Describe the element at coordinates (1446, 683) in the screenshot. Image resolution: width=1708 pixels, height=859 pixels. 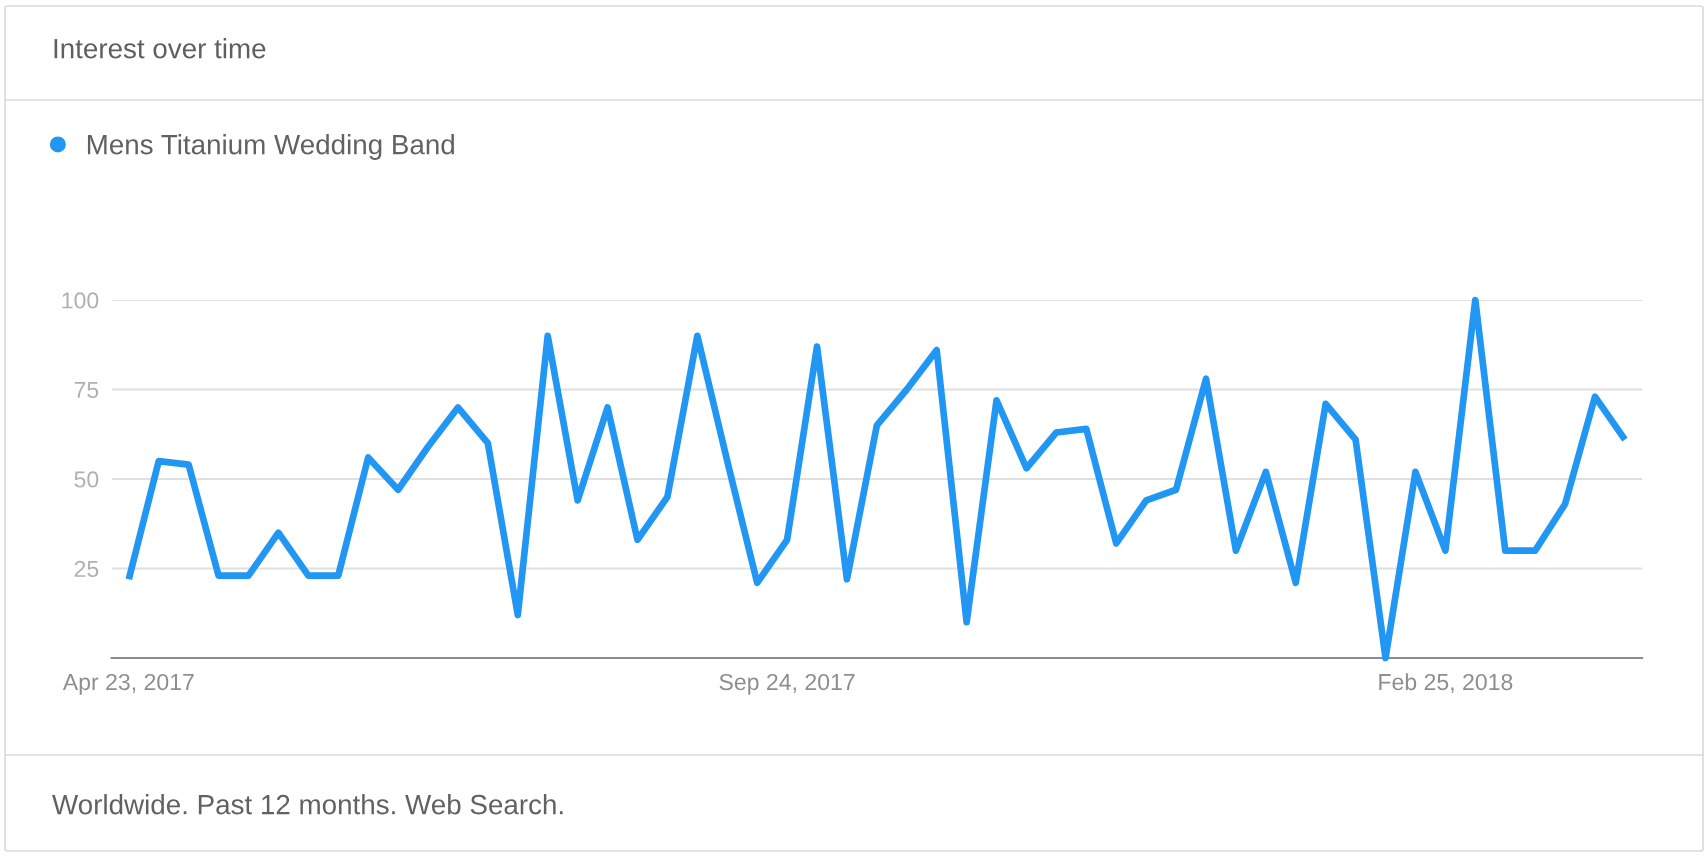
I see `x-tick-label: Feb 25, 2018` at that location.